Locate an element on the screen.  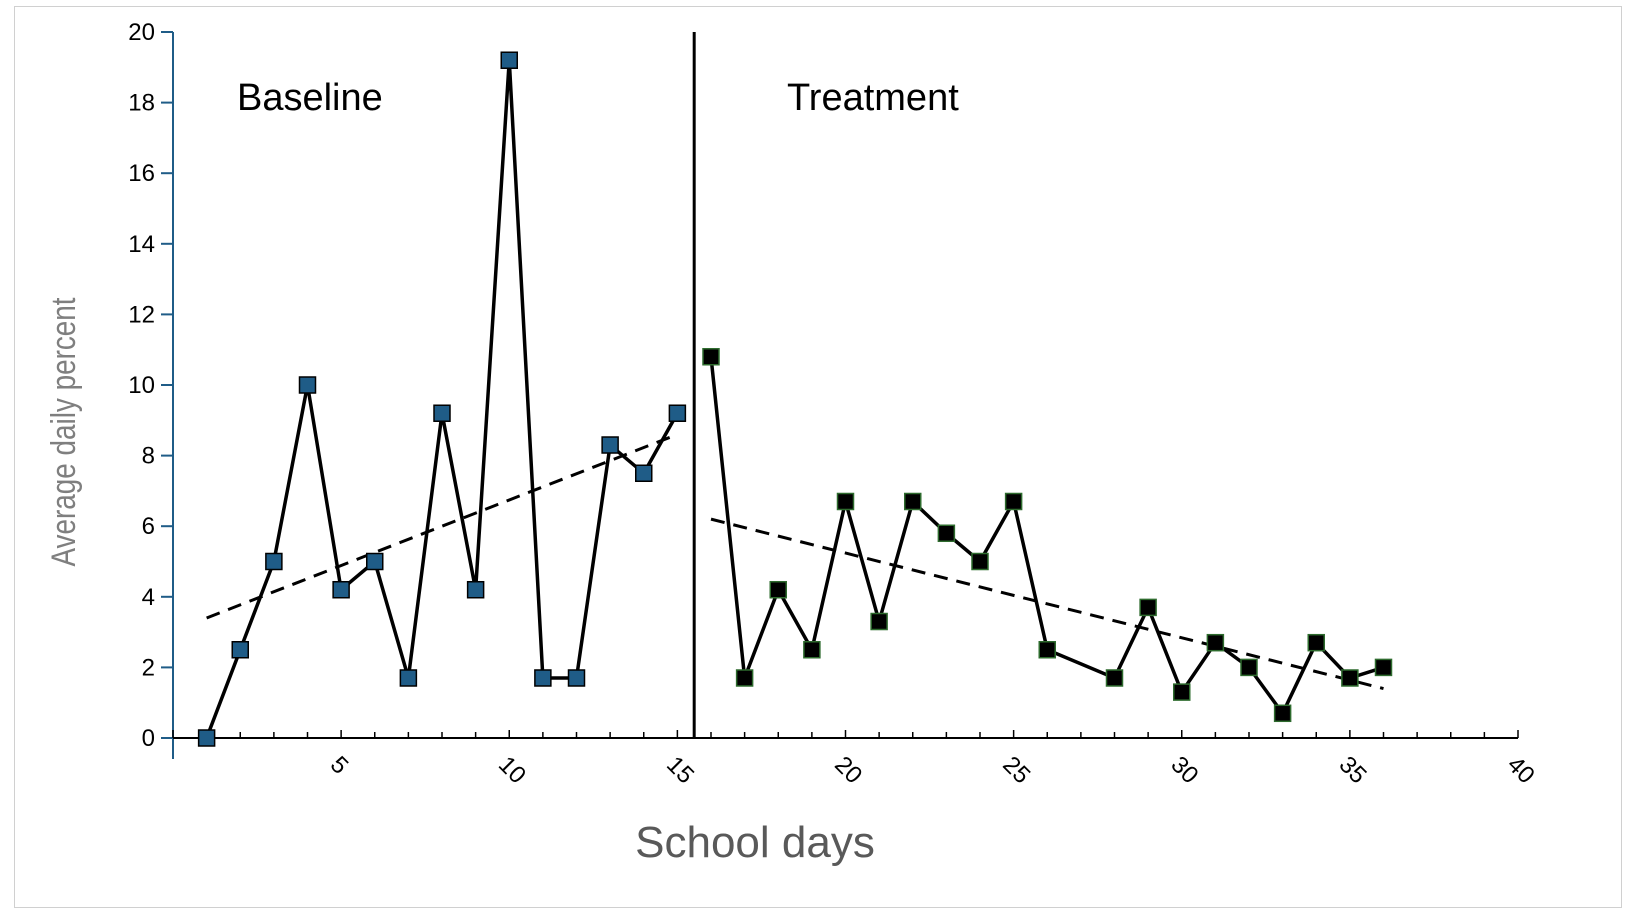
x-tick-label: 30 is located at coordinates (1185, 770).